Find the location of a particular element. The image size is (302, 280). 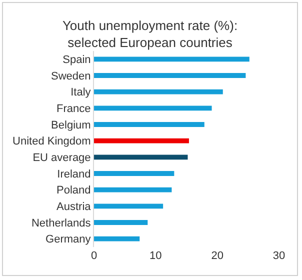

x-tick-label: 0 is located at coordinates (94, 256).